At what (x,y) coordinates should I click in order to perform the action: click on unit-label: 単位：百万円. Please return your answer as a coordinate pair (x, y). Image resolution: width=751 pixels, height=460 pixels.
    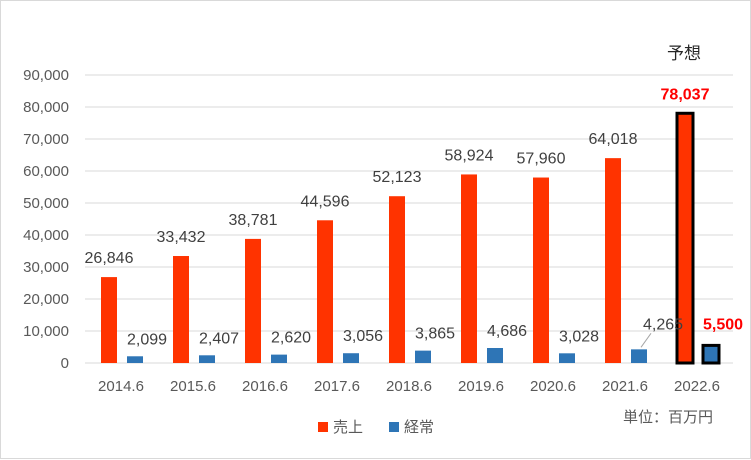
    Looking at the image, I should click on (668, 417).